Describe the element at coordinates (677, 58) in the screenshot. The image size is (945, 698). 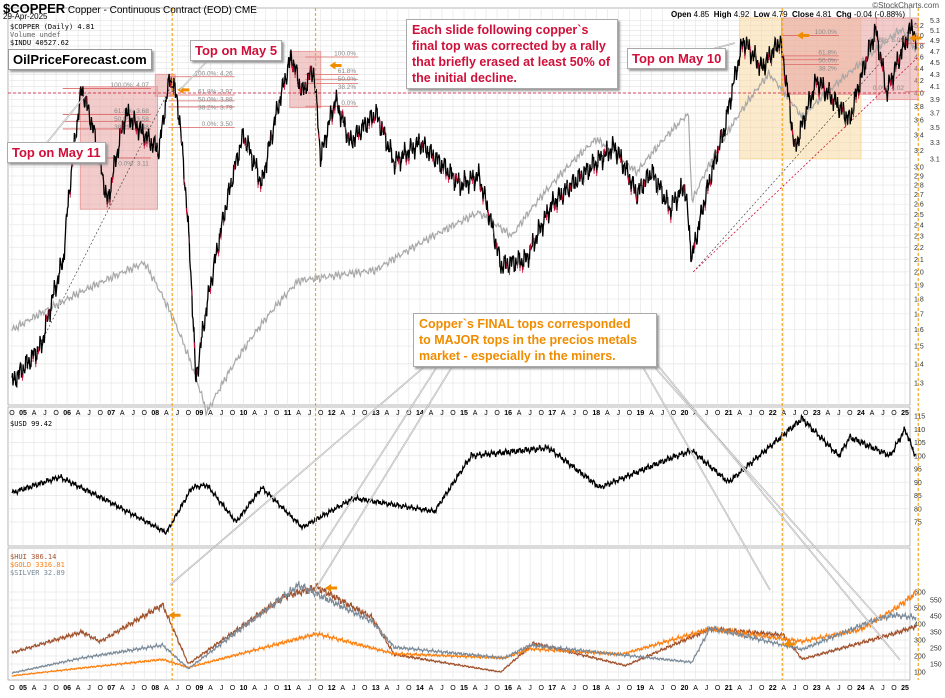
I see `callout-top-may-10: Top on May 10` at that location.